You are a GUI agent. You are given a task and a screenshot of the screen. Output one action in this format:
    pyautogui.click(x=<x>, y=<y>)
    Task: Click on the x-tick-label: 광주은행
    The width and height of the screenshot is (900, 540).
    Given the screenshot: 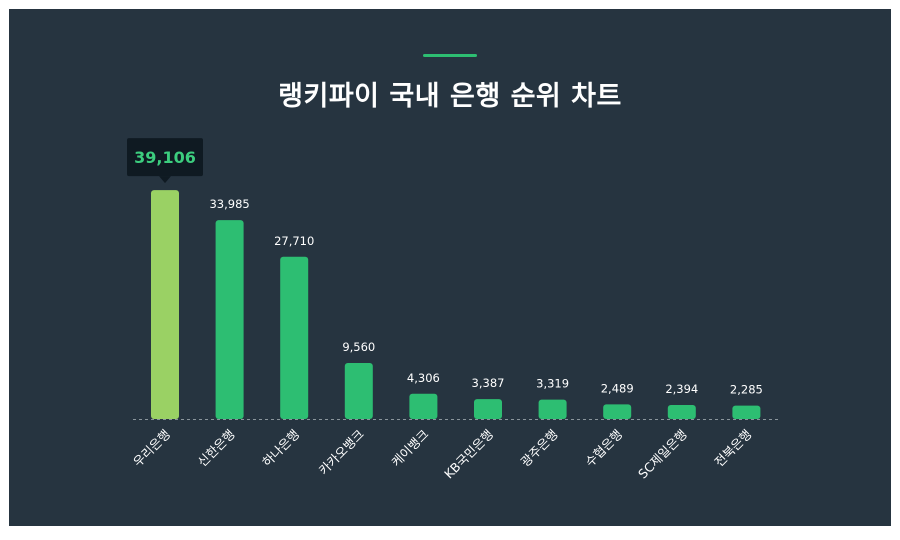 What is the action you would take?
    pyautogui.click(x=539, y=448)
    